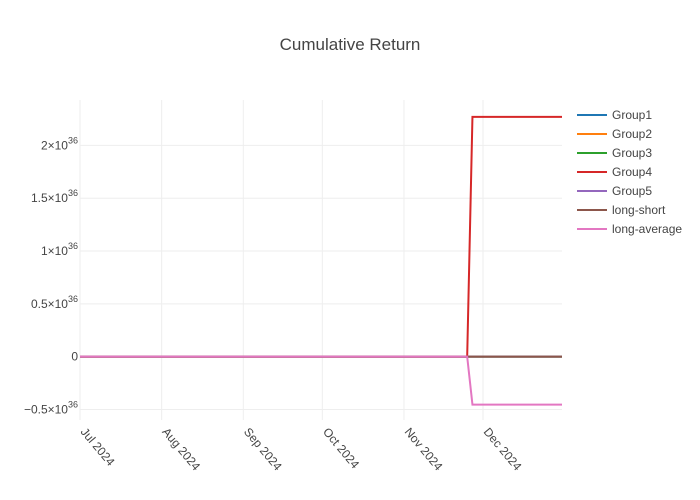 The image size is (700, 500). I want to click on legend-label: Group2, so click(632, 134).